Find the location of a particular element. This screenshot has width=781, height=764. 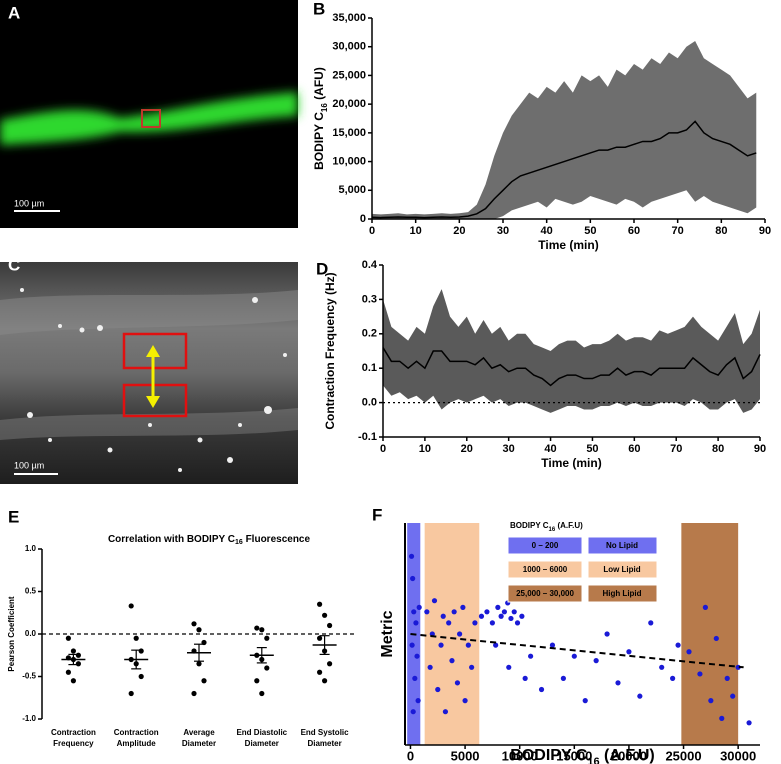

x-tick-label: 20000 is located at coordinates (629, 755).